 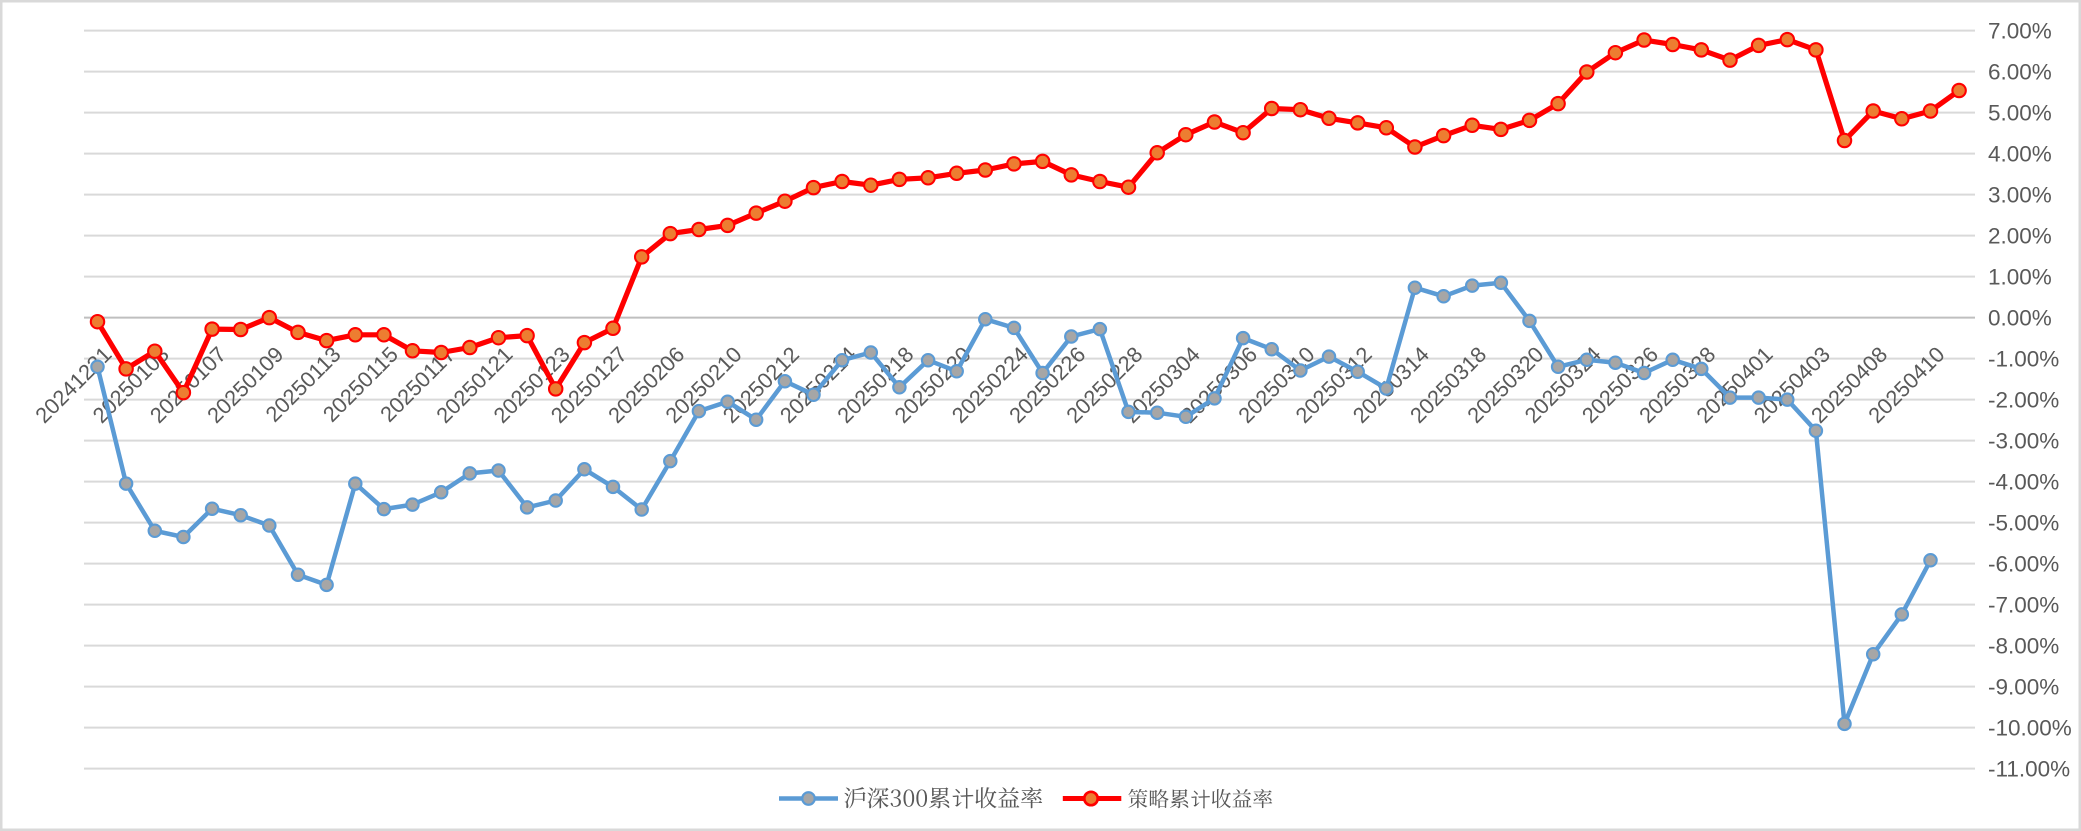 I want to click on svg-text: 7.00%, so click(x=2020, y=31).